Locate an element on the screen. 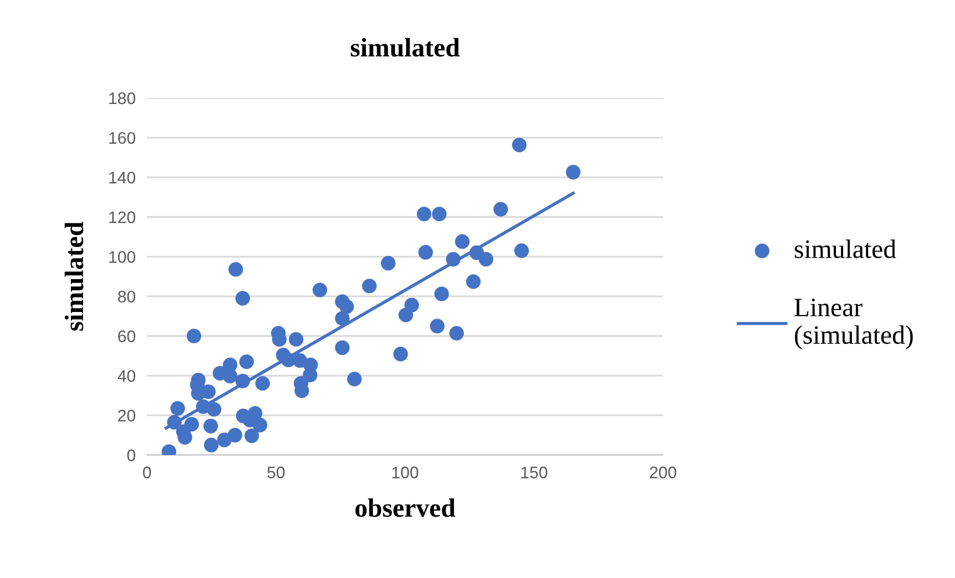 This screenshot has height=578, width=955. y-tick-label: 120 is located at coordinates (122, 217).